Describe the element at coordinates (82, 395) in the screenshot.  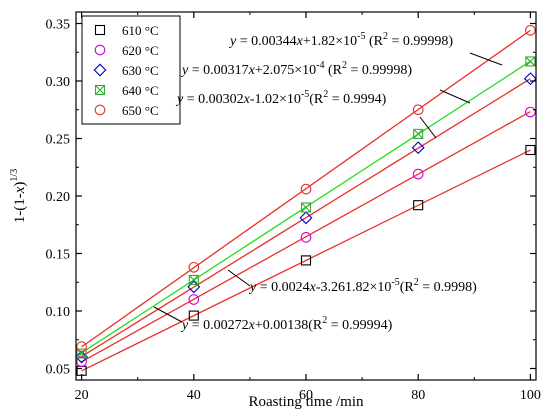
I see `x-tick-label: 20` at that location.